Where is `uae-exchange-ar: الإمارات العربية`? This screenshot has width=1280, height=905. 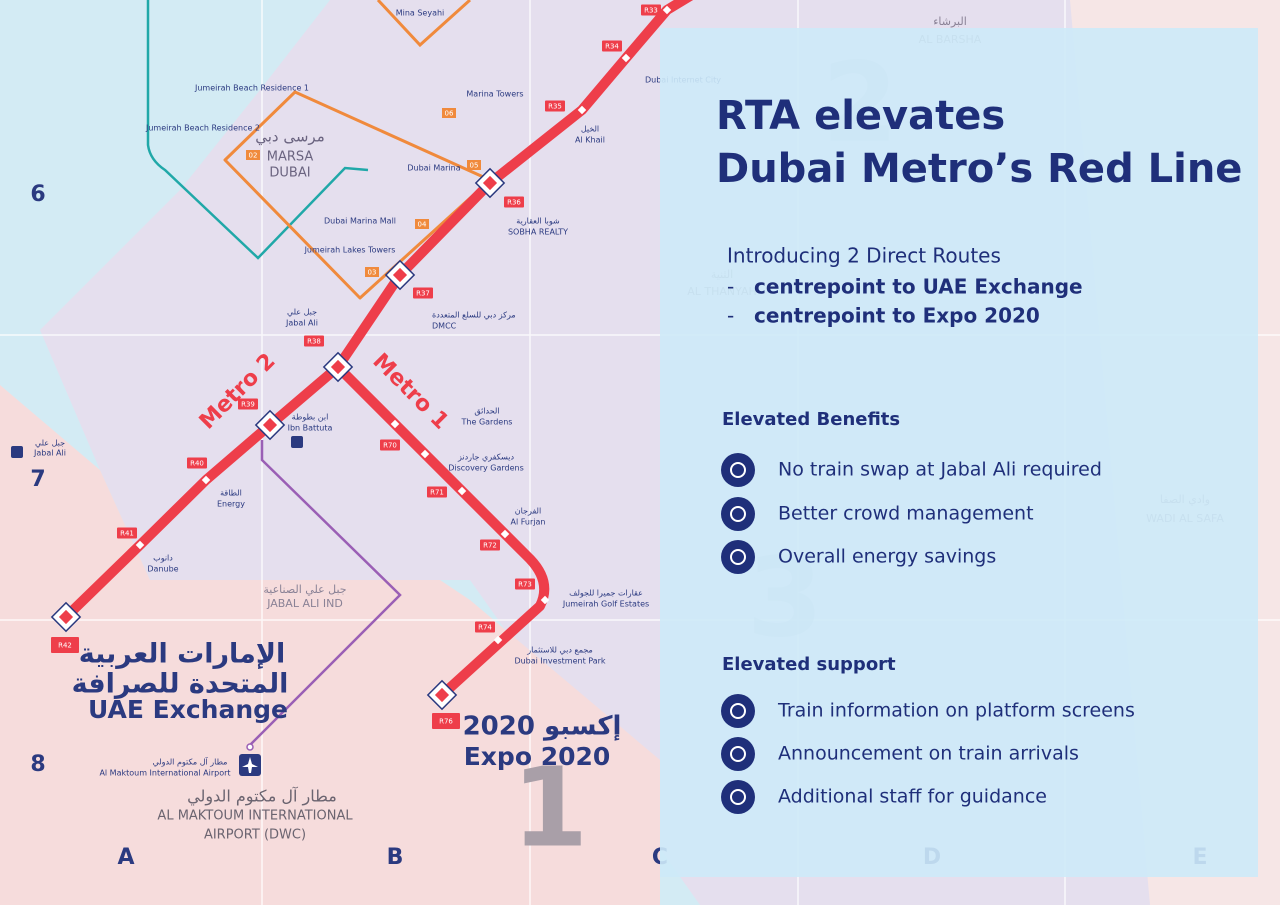 uae-exchange-ar: الإمارات العربية is located at coordinates (182, 654).